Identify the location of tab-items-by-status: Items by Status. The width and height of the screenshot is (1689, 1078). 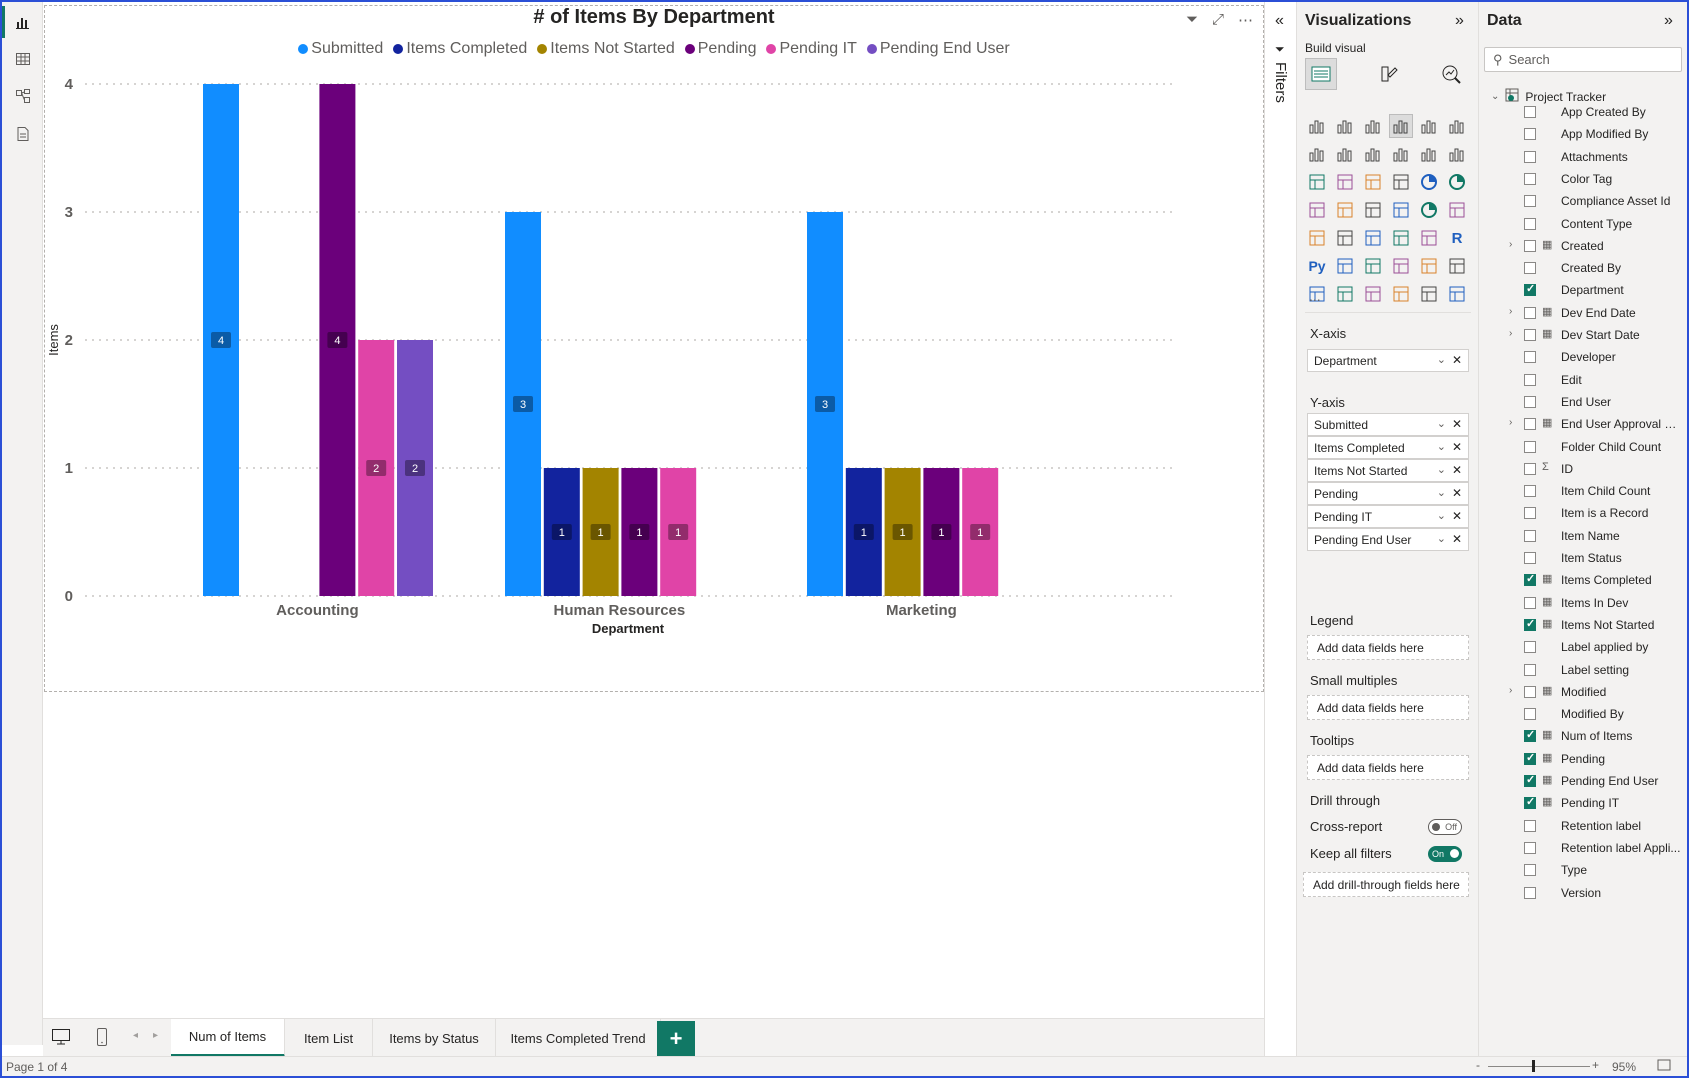
(434, 1038).